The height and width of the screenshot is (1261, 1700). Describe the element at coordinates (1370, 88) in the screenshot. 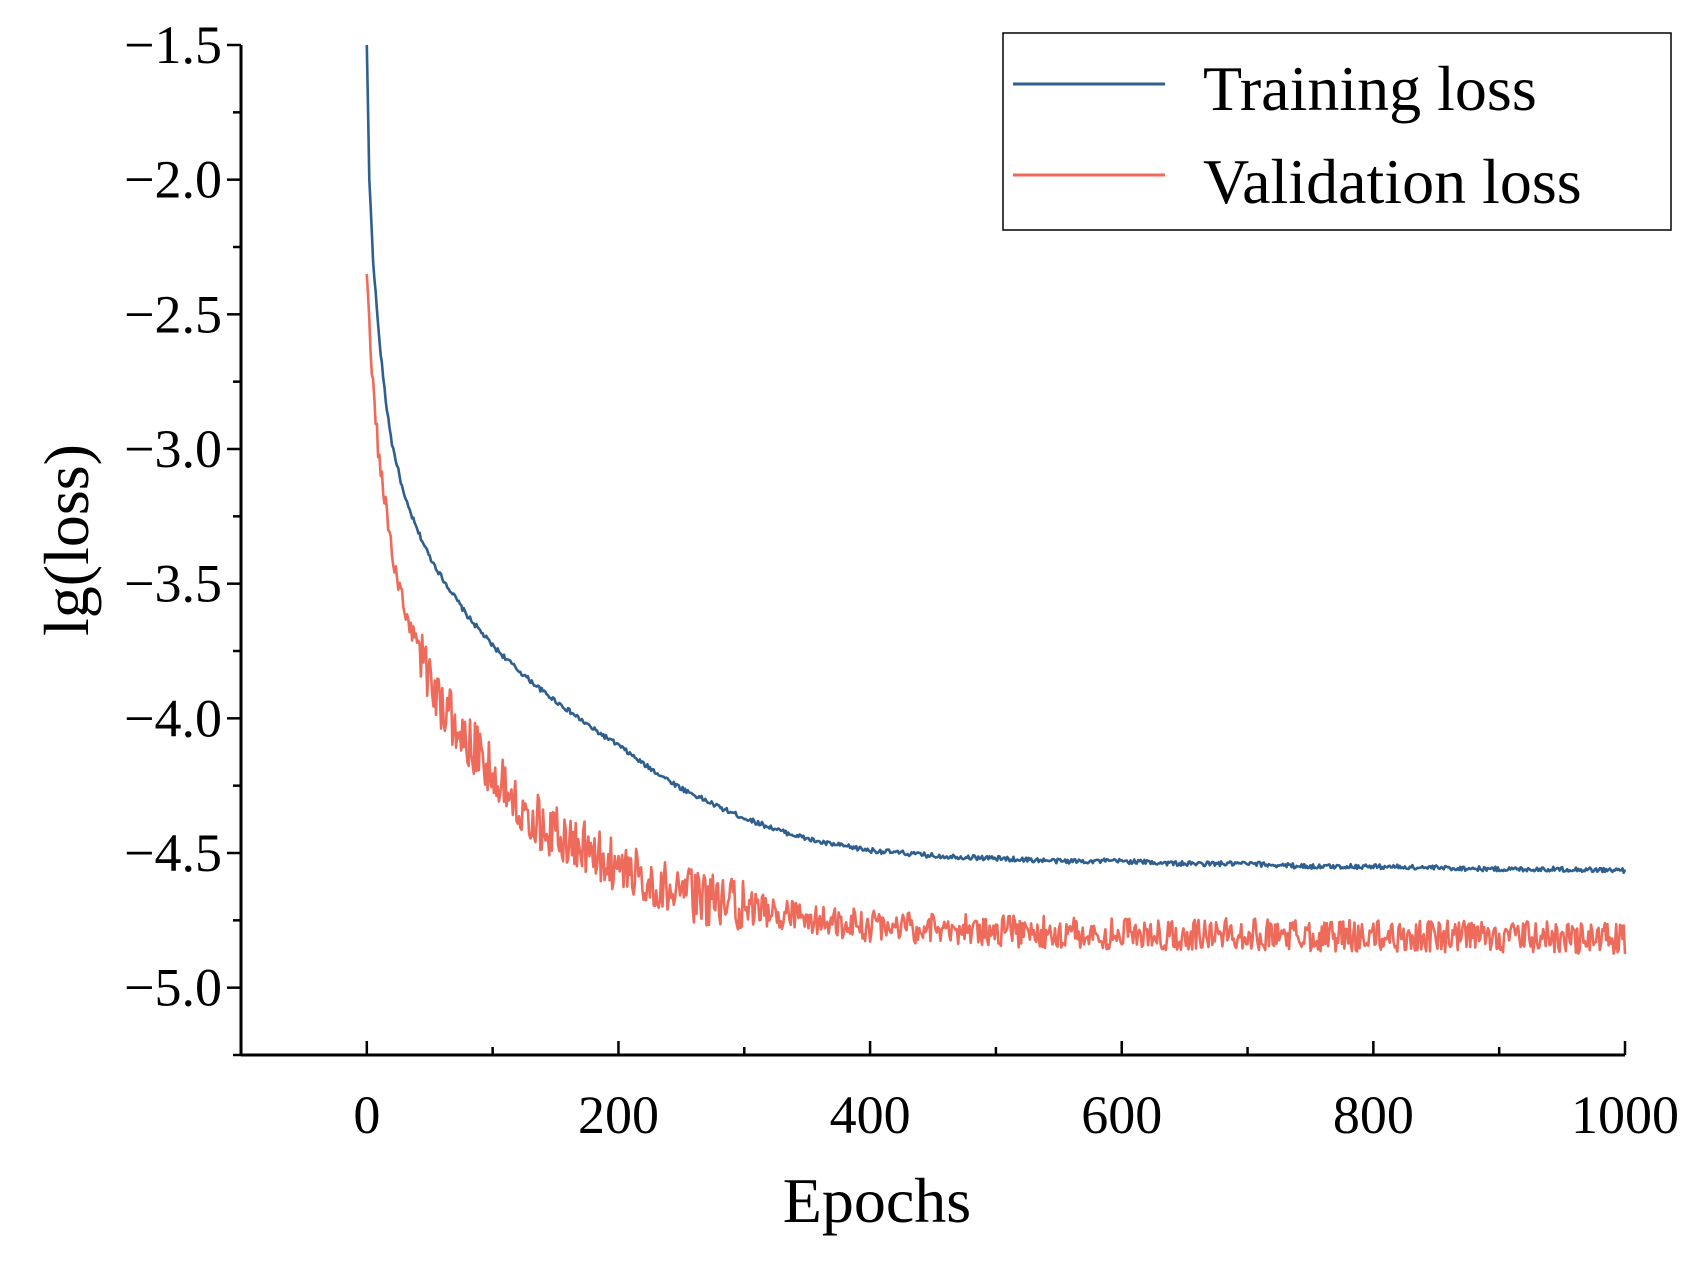

I see `legend-label-training-loss: Training loss` at that location.